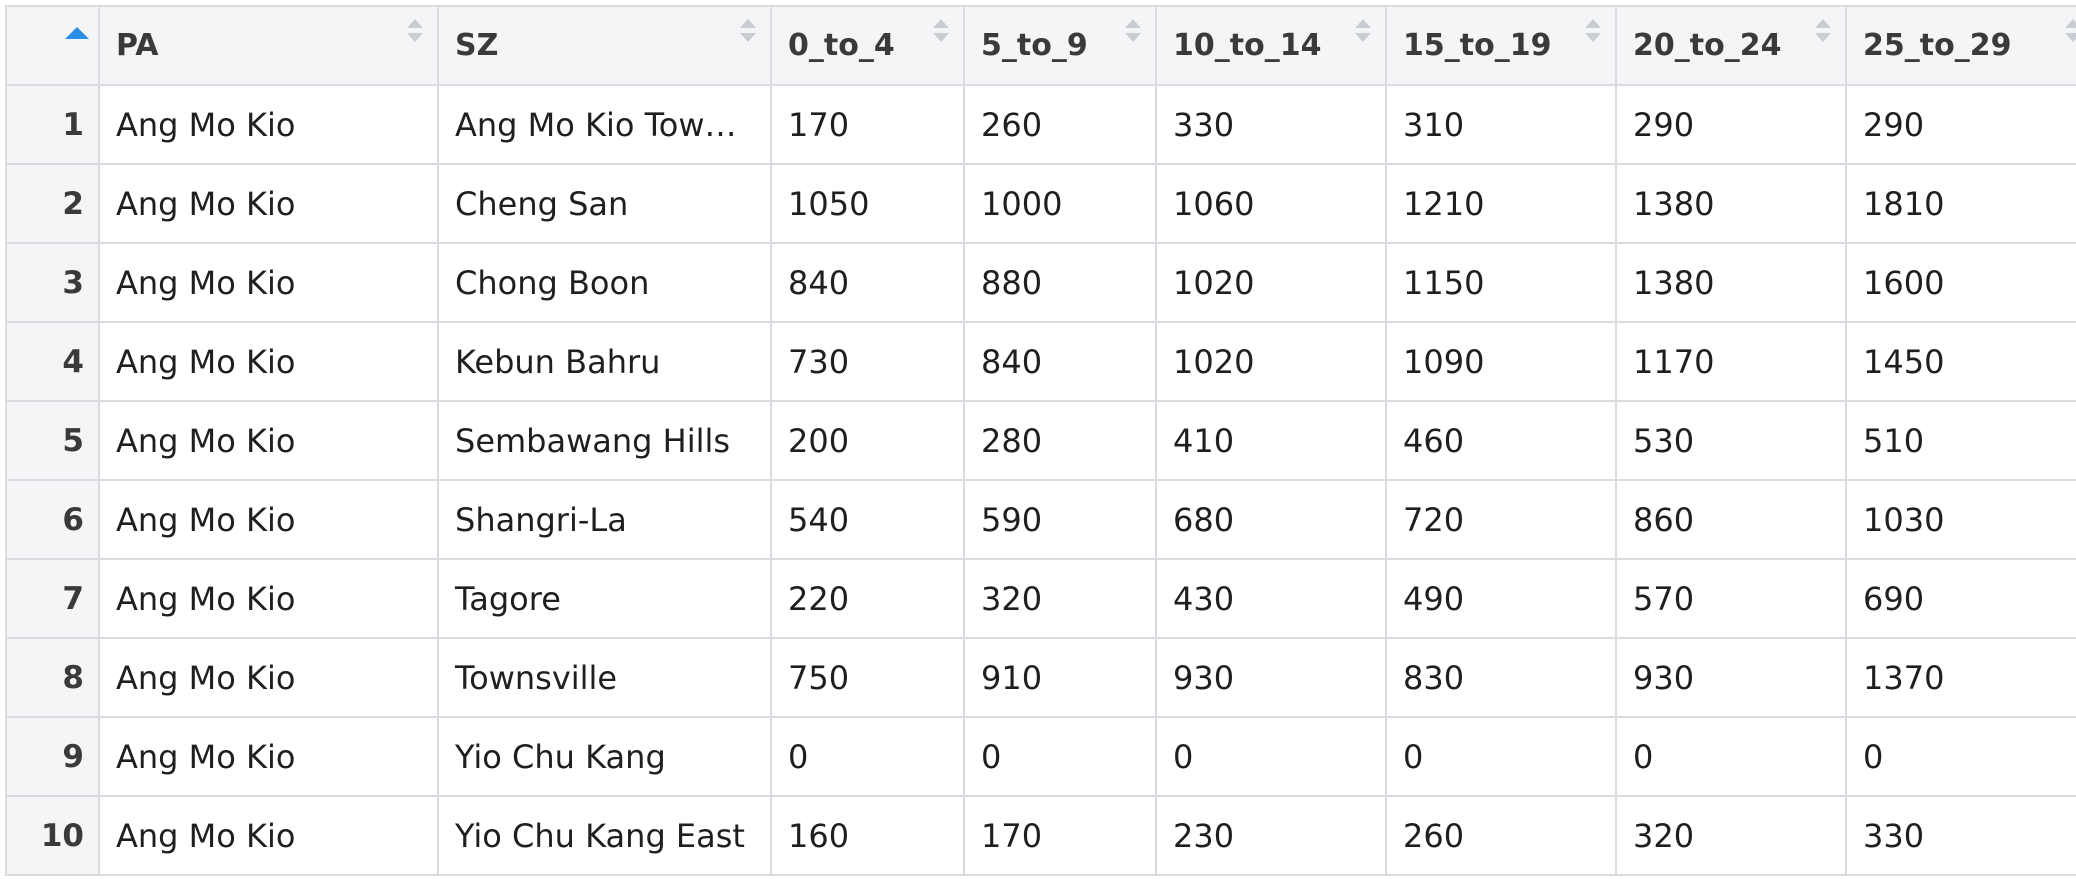 The width and height of the screenshot is (2076, 879). Describe the element at coordinates (1271, 677) in the screenshot. I see `table-cell: 930` at that location.